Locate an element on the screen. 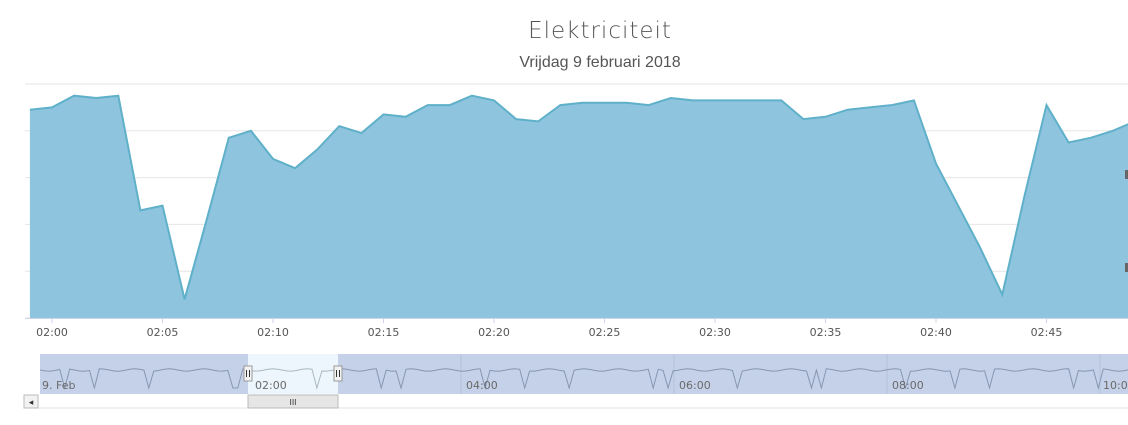 The image size is (1128, 425). navigator-handle-left is located at coordinates (248, 373).